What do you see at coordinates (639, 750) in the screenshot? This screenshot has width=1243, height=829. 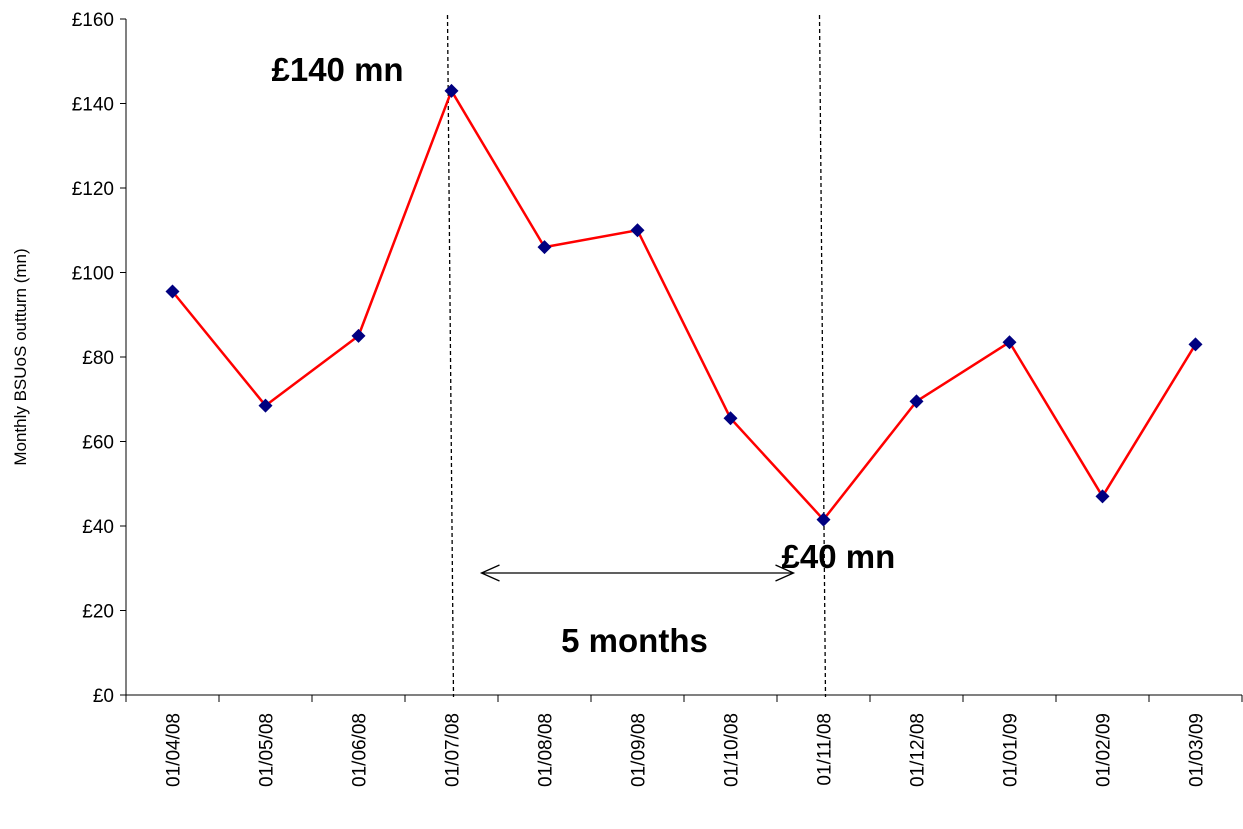 I see `x-tick-label: 01/09/08` at bounding box center [639, 750].